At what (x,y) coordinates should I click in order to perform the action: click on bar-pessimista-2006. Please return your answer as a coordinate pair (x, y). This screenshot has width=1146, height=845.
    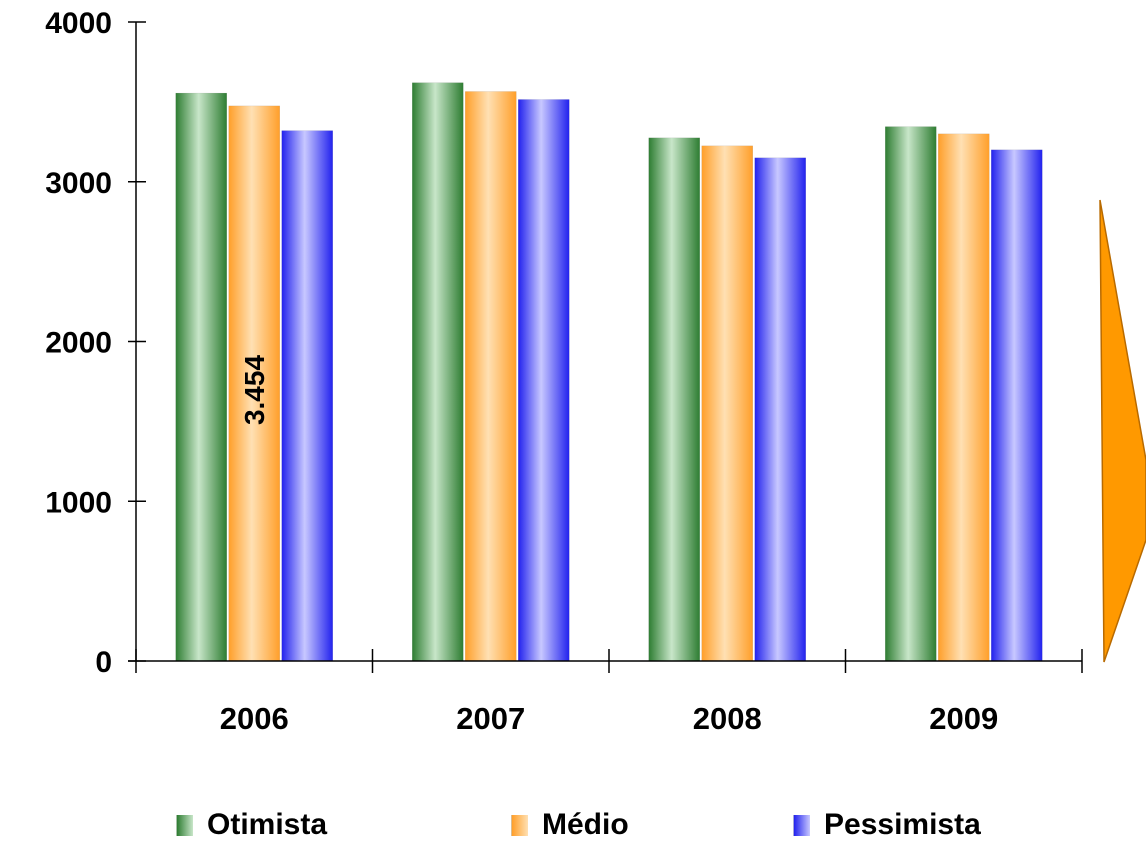
    Looking at the image, I should click on (307, 396).